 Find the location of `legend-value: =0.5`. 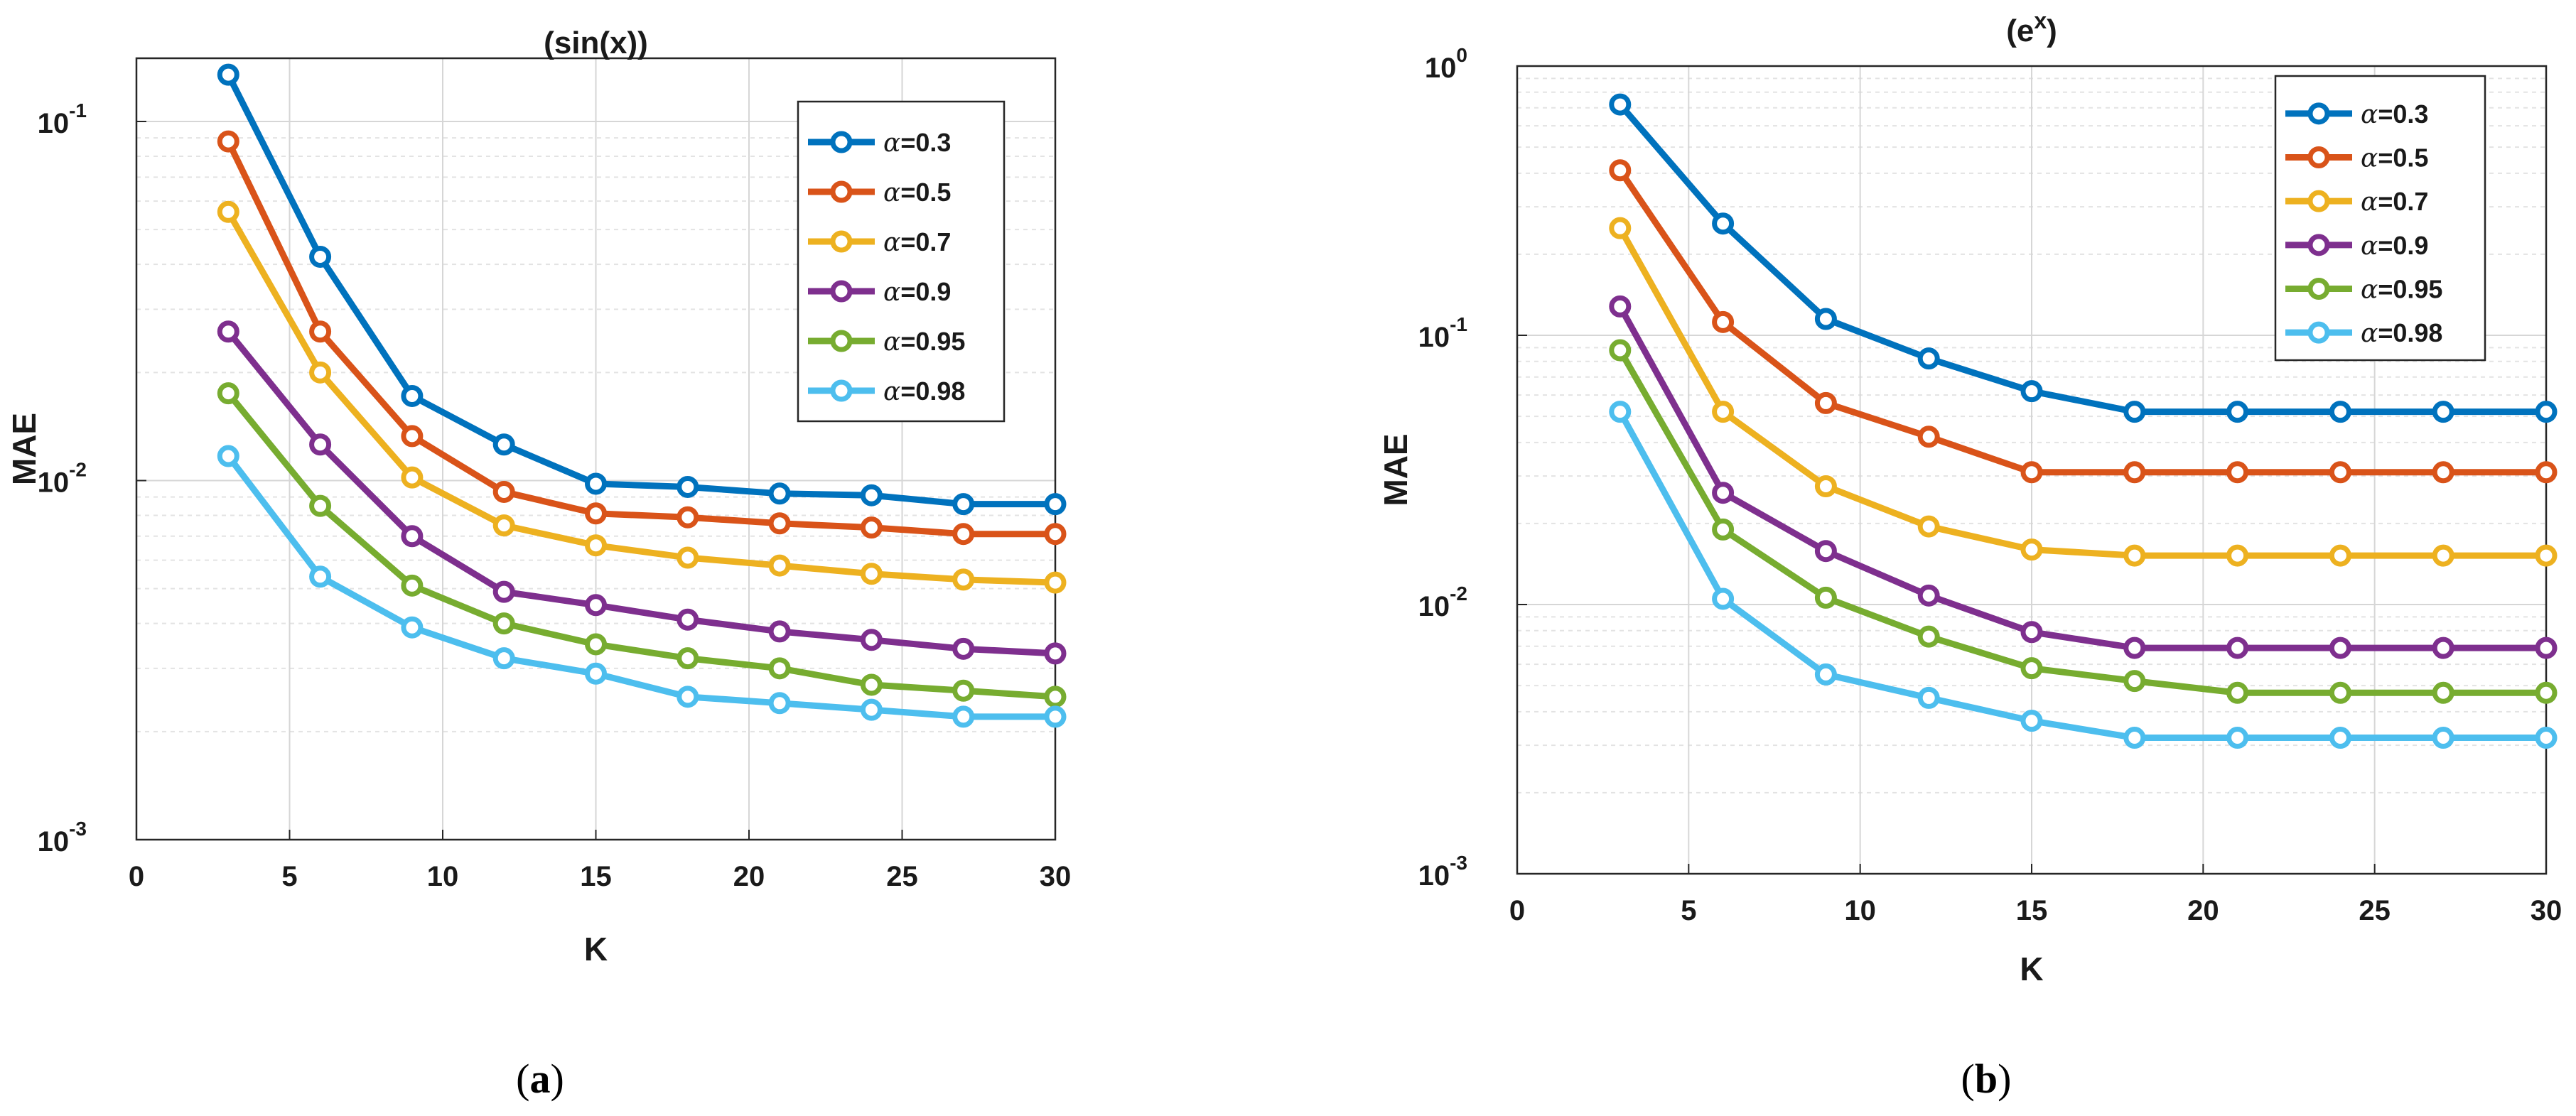

legend-value: =0.5 is located at coordinates (2403, 158).